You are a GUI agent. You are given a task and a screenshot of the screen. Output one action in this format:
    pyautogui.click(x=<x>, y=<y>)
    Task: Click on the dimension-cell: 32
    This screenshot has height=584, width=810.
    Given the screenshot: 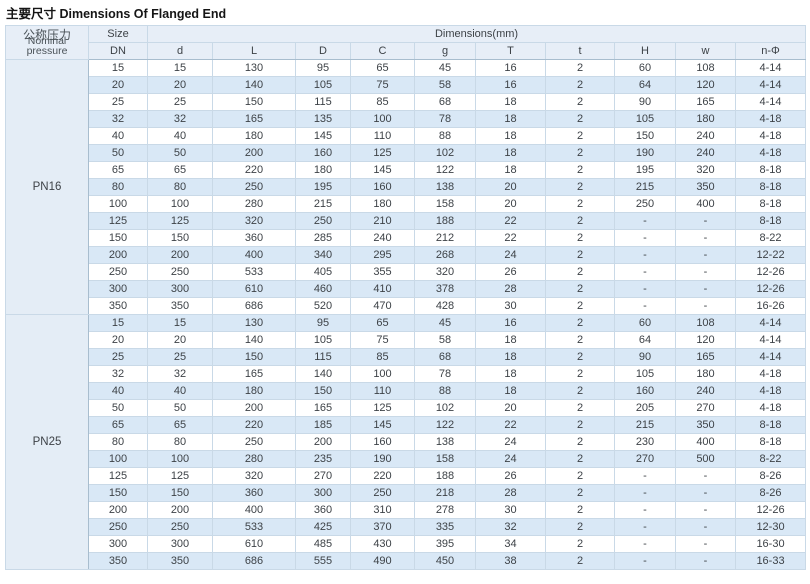 What is the action you would take?
    pyautogui.click(x=510, y=527)
    